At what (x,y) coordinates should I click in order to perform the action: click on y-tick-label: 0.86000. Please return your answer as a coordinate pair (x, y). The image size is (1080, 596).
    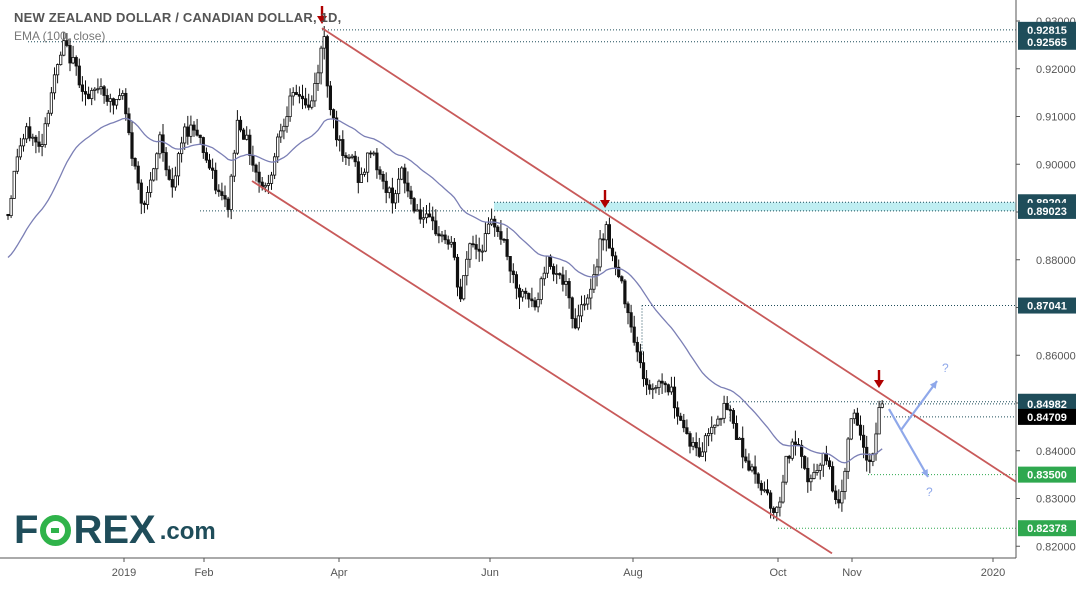
    Looking at the image, I should click on (1056, 356).